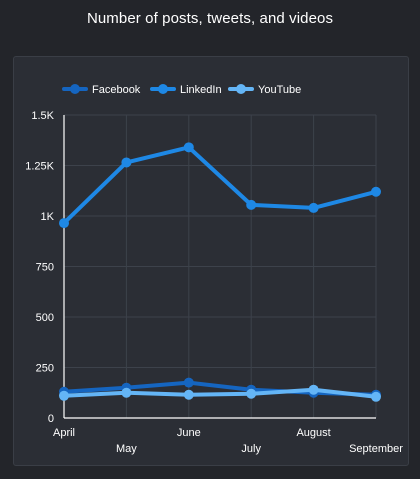 The width and height of the screenshot is (420, 479). I want to click on x-tick-label: August, so click(313, 433).